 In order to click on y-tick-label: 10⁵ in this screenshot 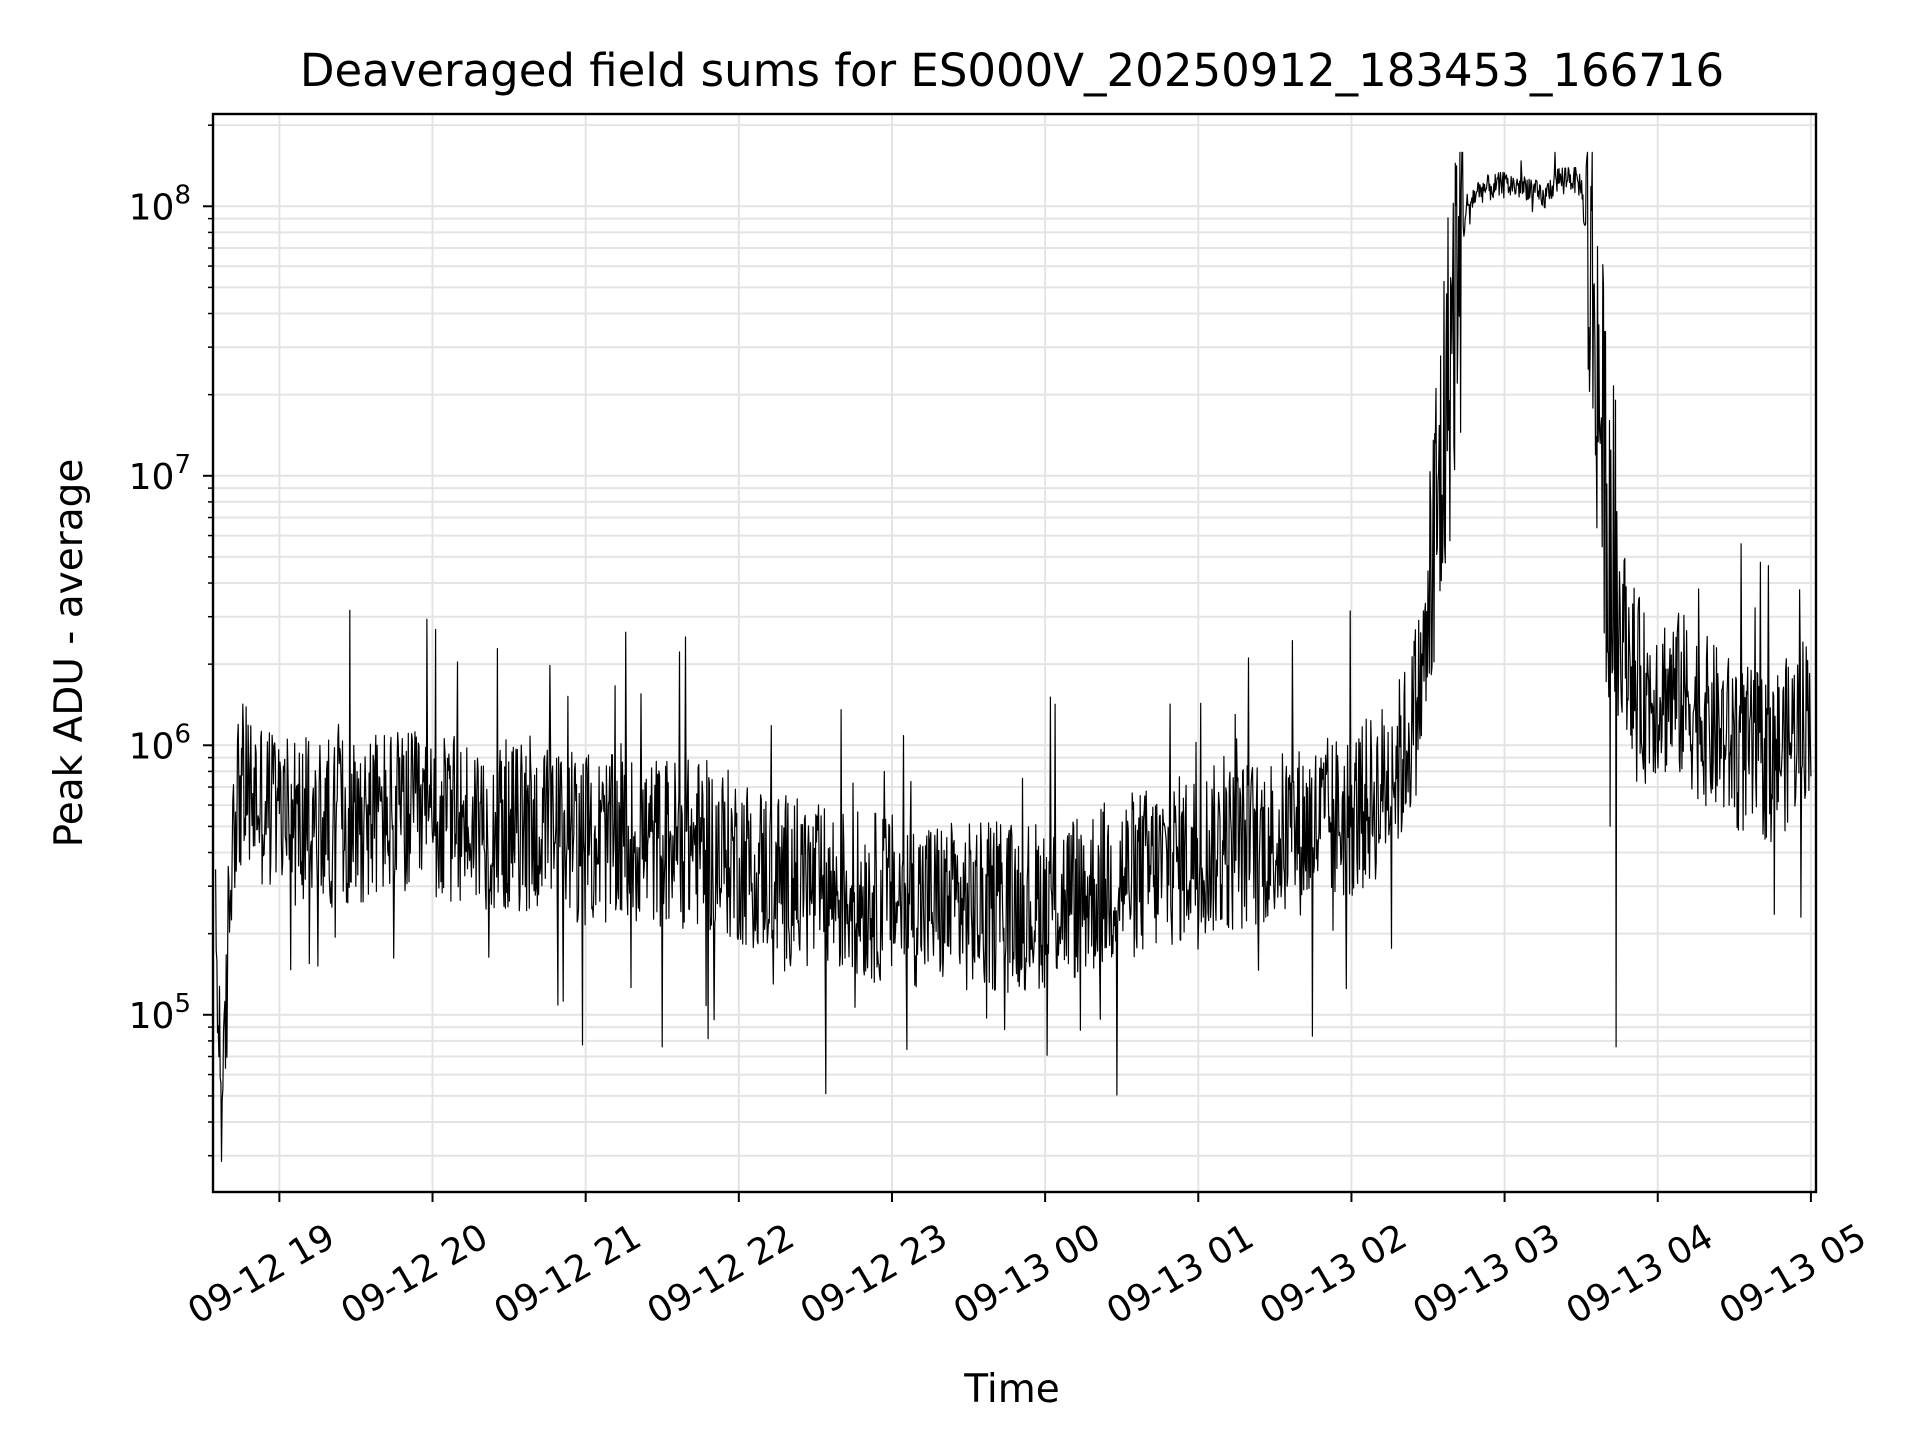, I will do `click(160, 1013)`.